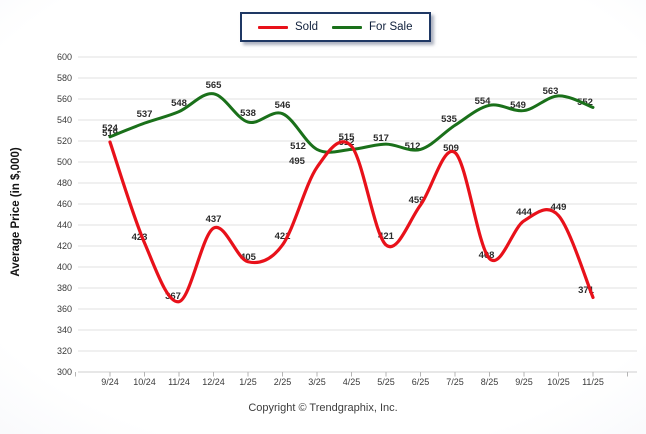 This screenshot has width=646, height=434. What do you see at coordinates (518, 105) in the screenshot?
I see `data-label-for-sale: 549` at bounding box center [518, 105].